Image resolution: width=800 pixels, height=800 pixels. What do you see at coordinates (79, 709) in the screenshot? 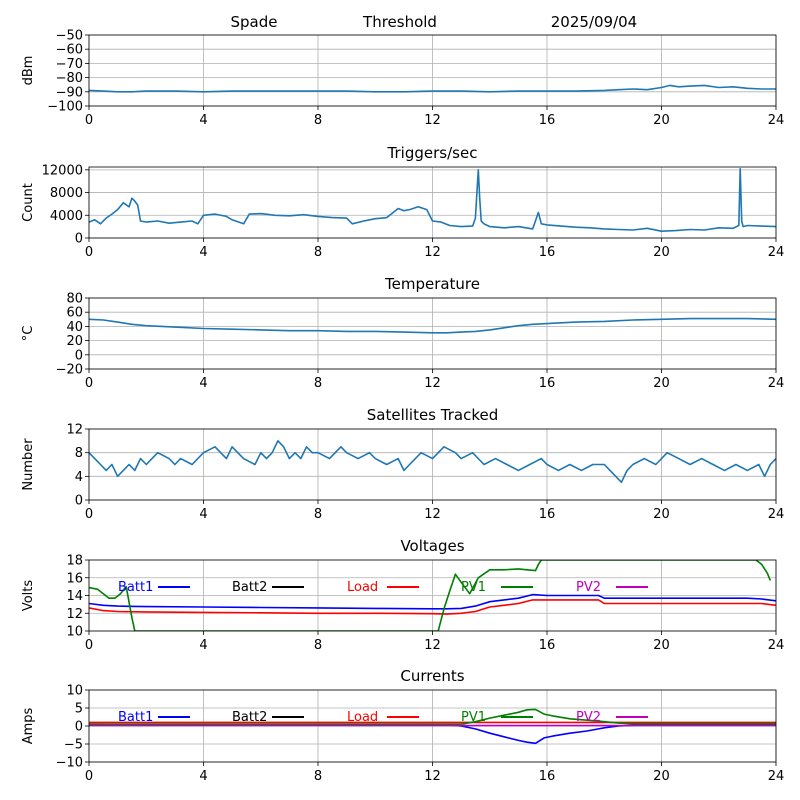
I see `y-tick-label: 5` at bounding box center [79, 709].